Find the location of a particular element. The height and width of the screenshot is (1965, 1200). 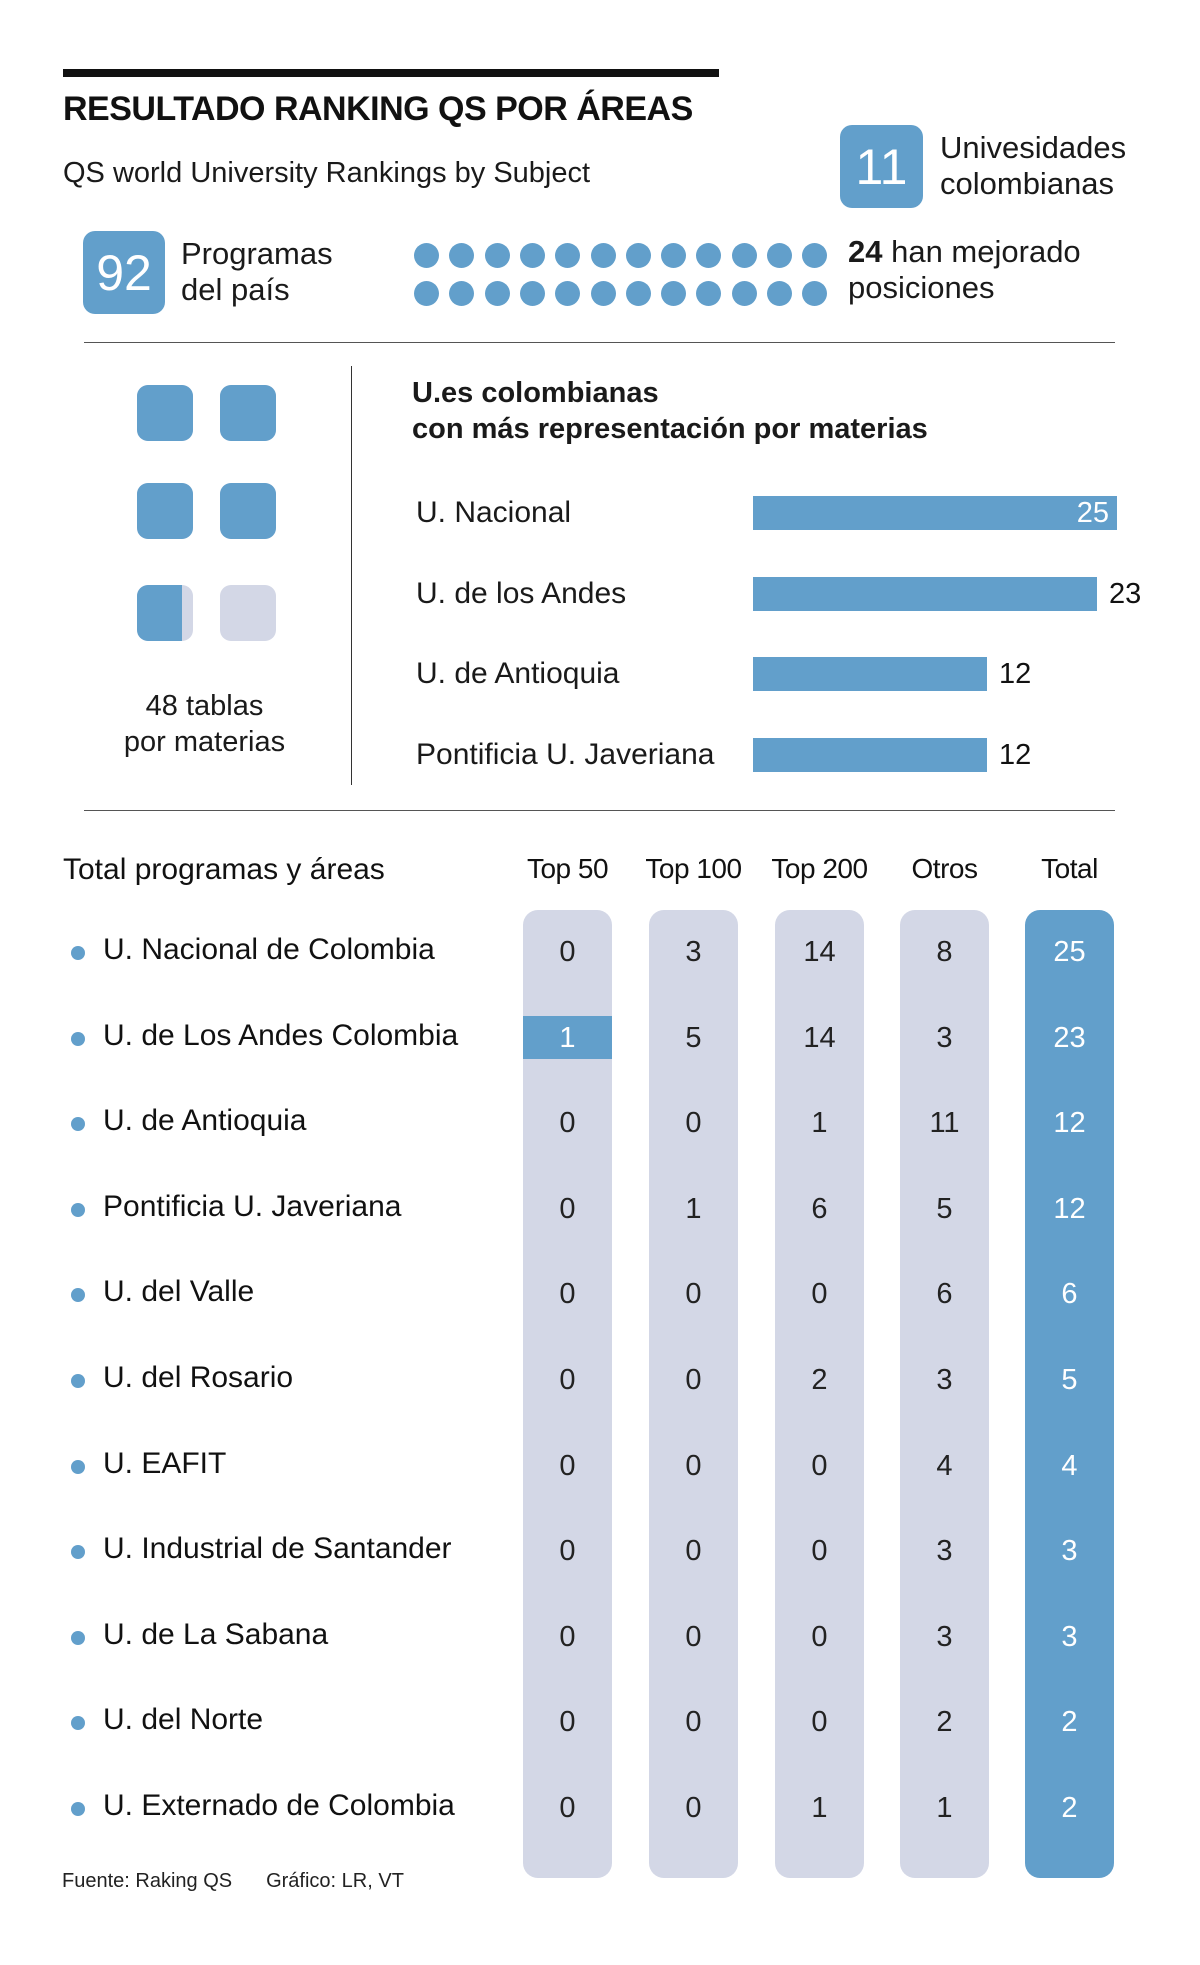

universities-label: Univesidades colombianas is located at coordinates (1033, 166).